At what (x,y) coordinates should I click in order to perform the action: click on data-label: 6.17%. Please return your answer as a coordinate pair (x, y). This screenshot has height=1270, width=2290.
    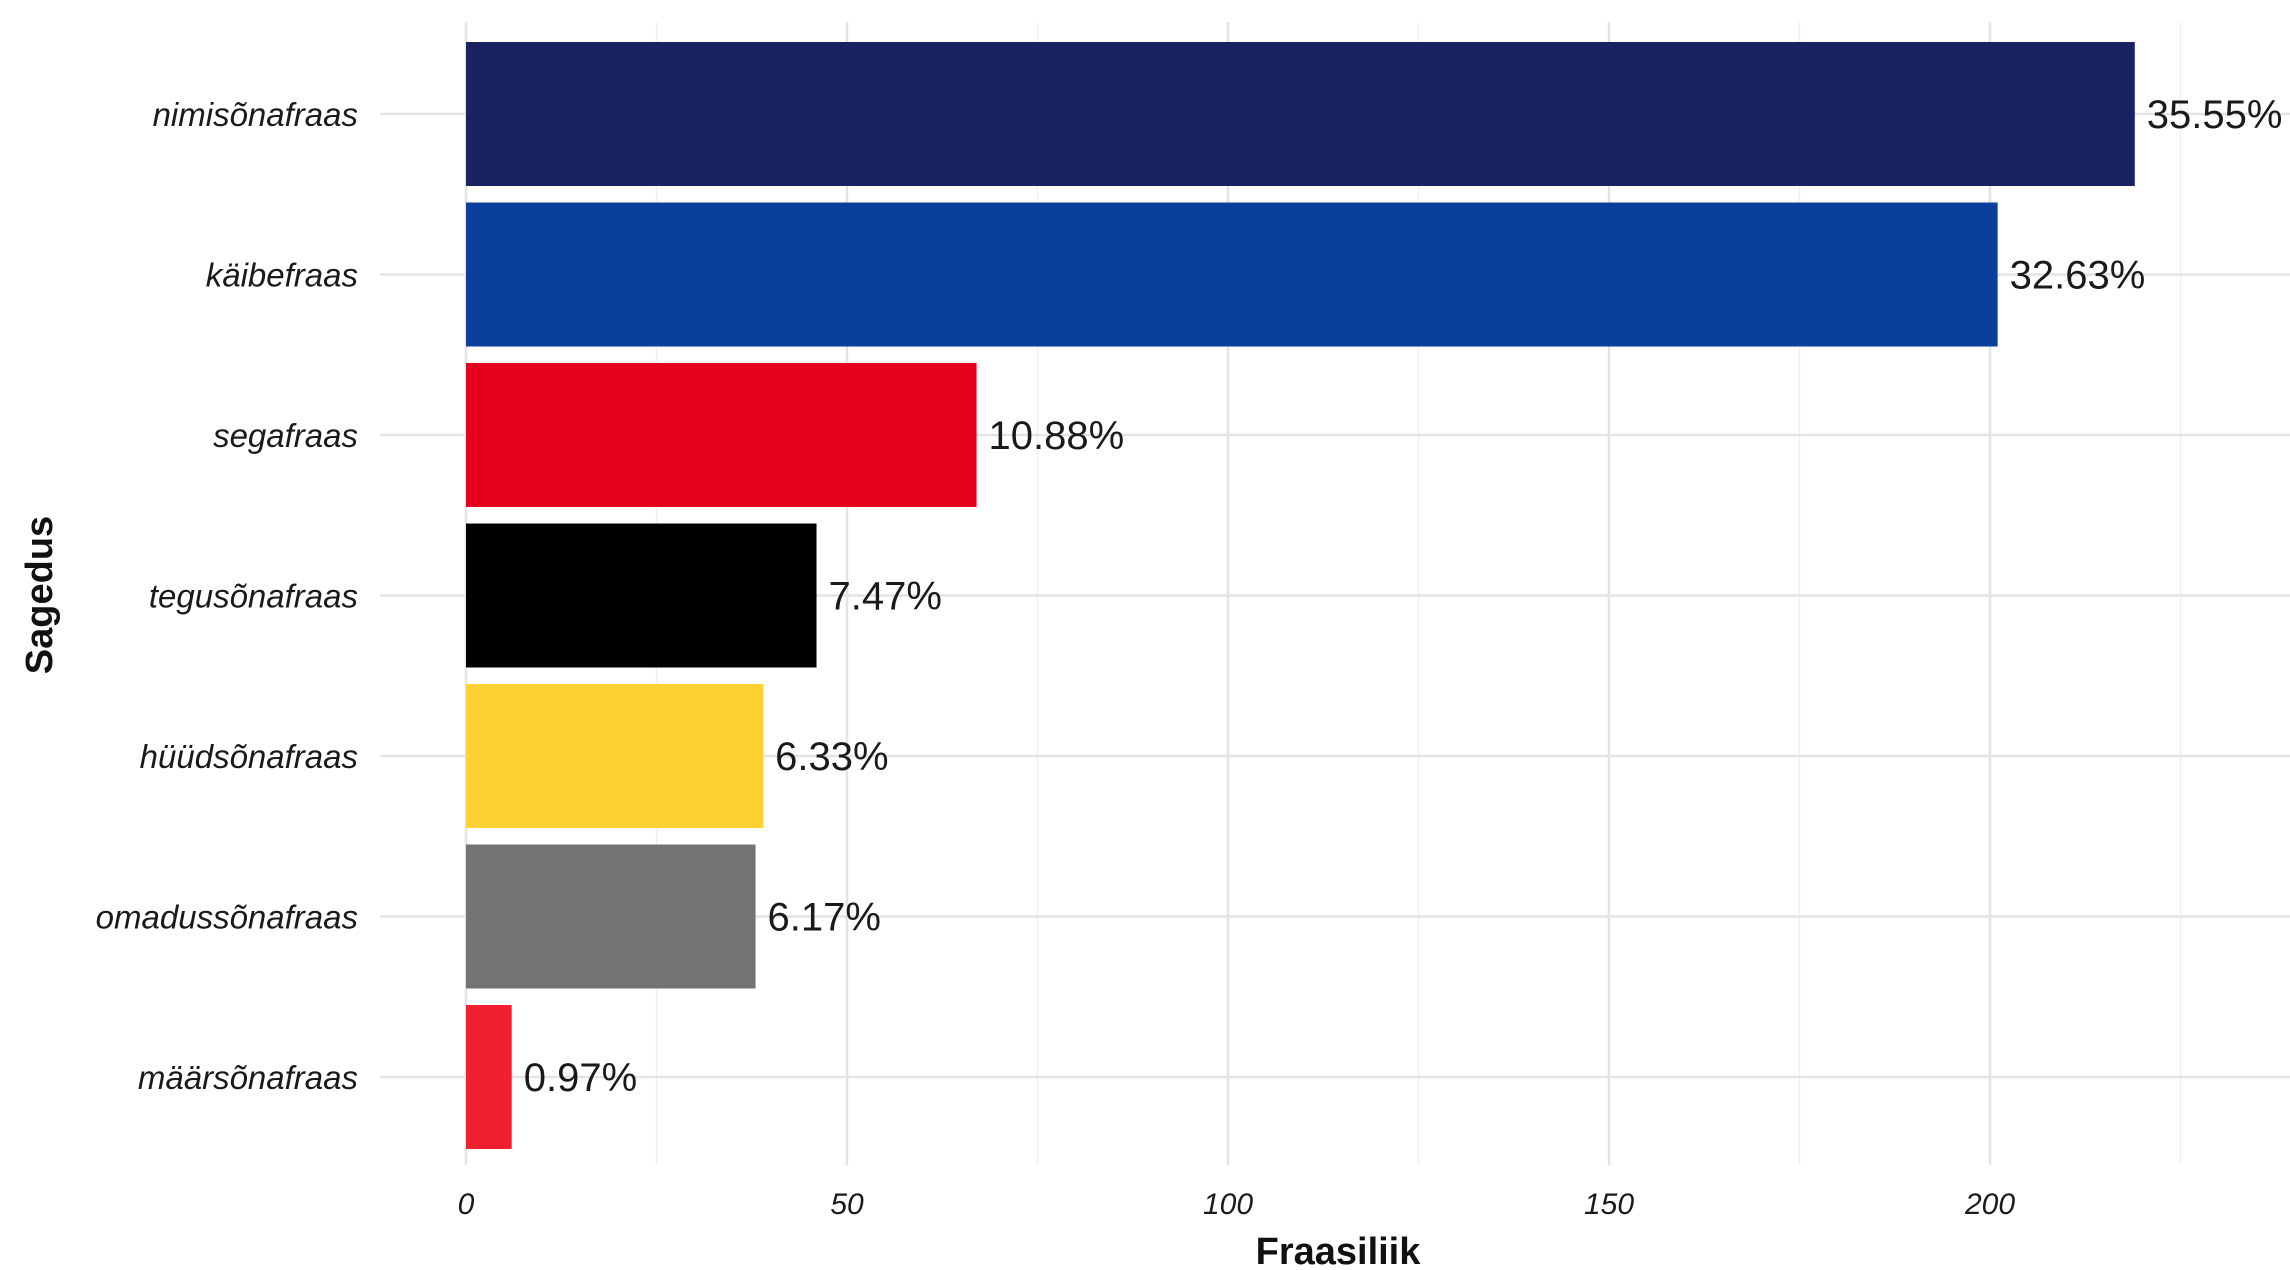
    Looking at the image, I should click on (824, 918).